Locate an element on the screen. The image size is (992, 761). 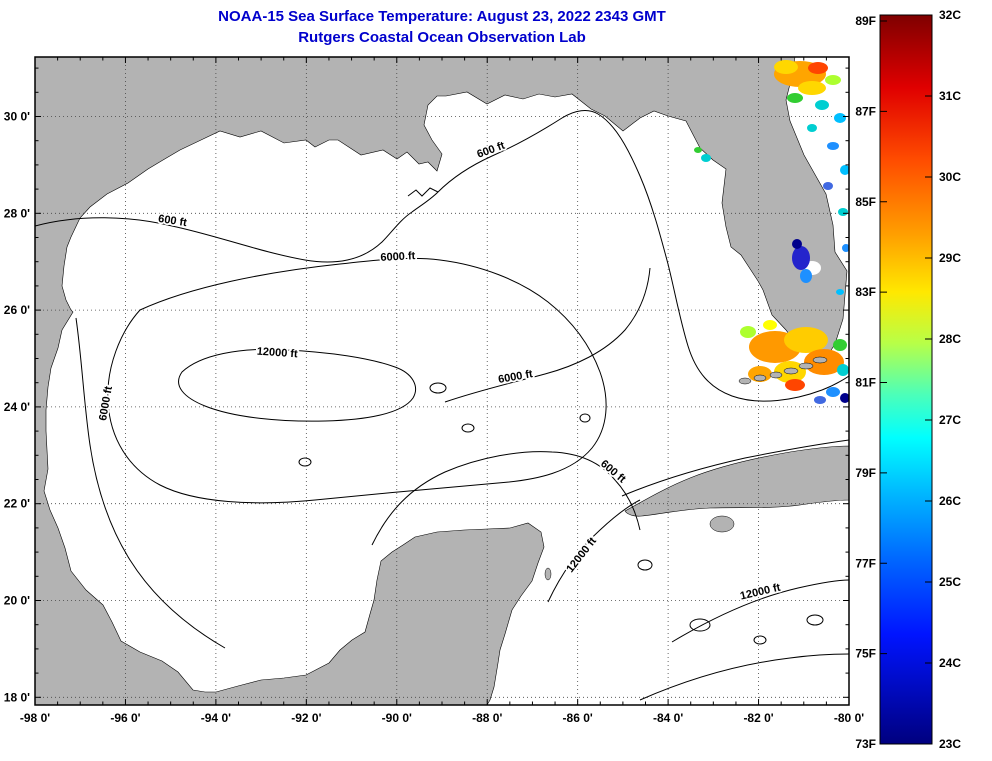
x-axis-tick-label: -98 0' is located at coordinates (35, 718).